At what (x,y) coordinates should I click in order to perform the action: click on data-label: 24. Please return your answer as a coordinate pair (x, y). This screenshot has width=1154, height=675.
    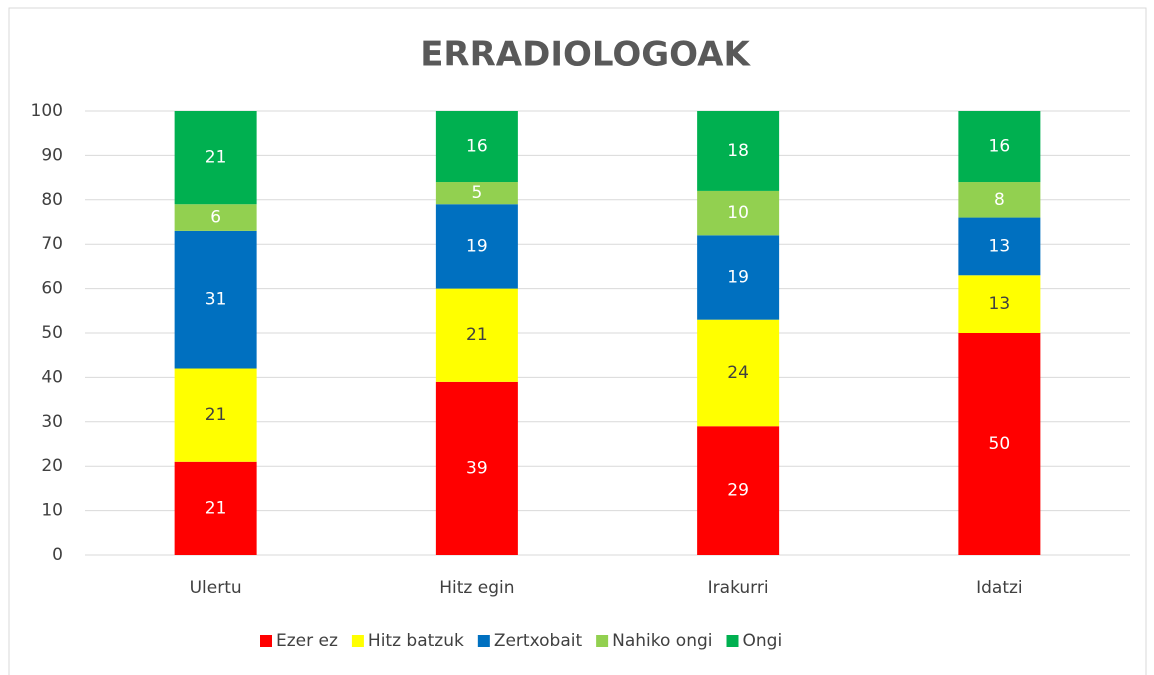
    Looking at the image, I should click on (738, 373).